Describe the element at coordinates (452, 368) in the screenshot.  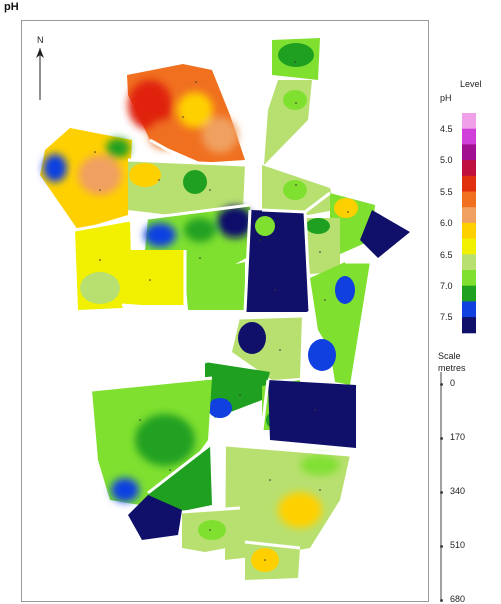
I see `scale-title-line2: metres` at that location.